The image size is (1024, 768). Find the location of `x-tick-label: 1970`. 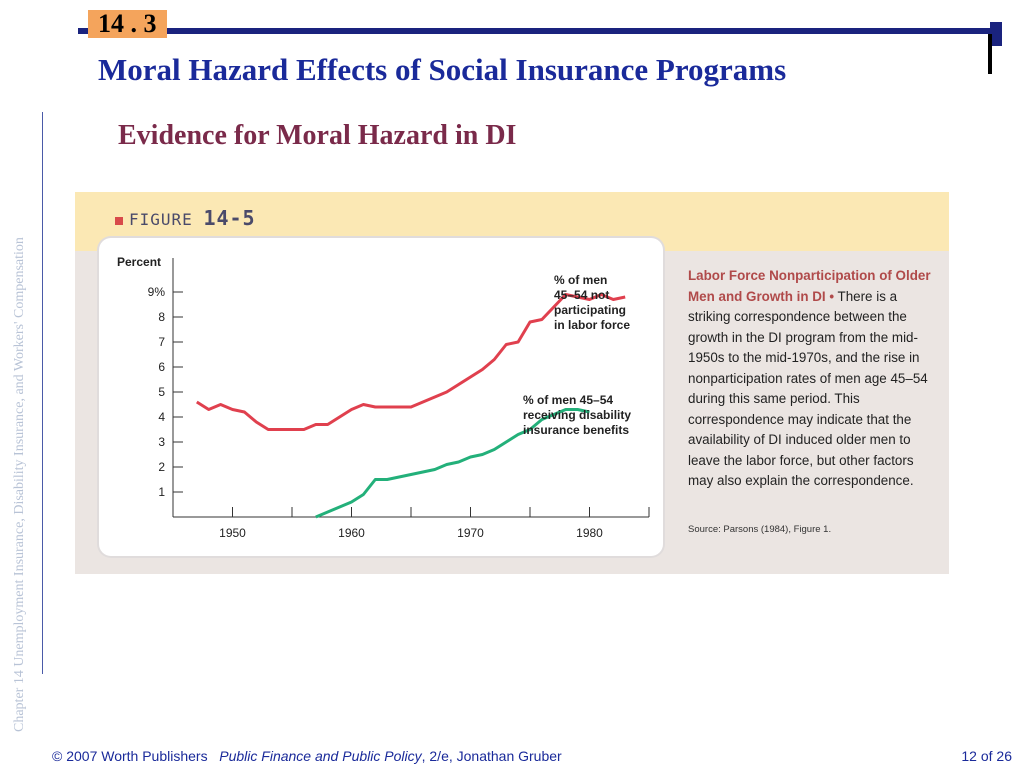

x-tick-label: 1970 is located at coordinates (470, 533).